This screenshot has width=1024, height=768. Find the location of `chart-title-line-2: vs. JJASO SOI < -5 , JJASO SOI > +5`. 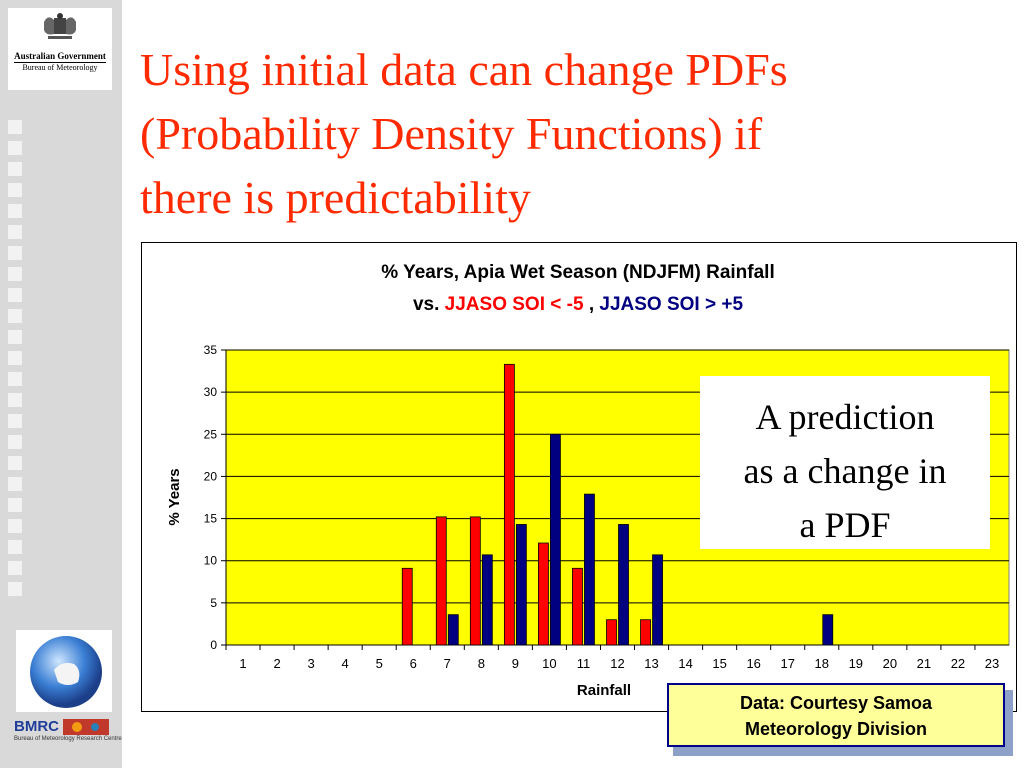

chart-title-line-2: vs. JJASO SOI < -5 , JJASO SOI > +5 is located at coordinates (578, 304).